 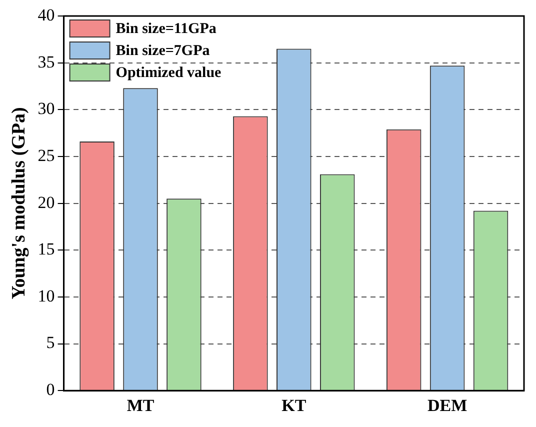 What do you see at coordinates (46, 108) in the screenshot?
I see `y-tick-label: 30` at bounding box center [46, 108].